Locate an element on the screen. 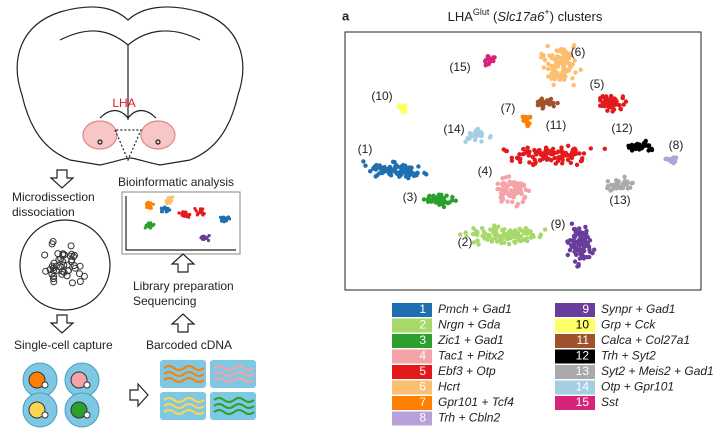 The width and height of the screenshot is (721, 441). cluster-tag: (11) is located at coordinates (556, 125).